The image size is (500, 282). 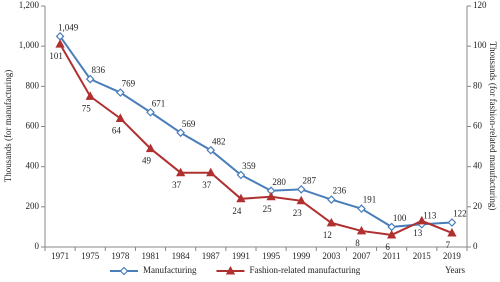 I want to click on data-label: 769, so click(x=129, y=84).